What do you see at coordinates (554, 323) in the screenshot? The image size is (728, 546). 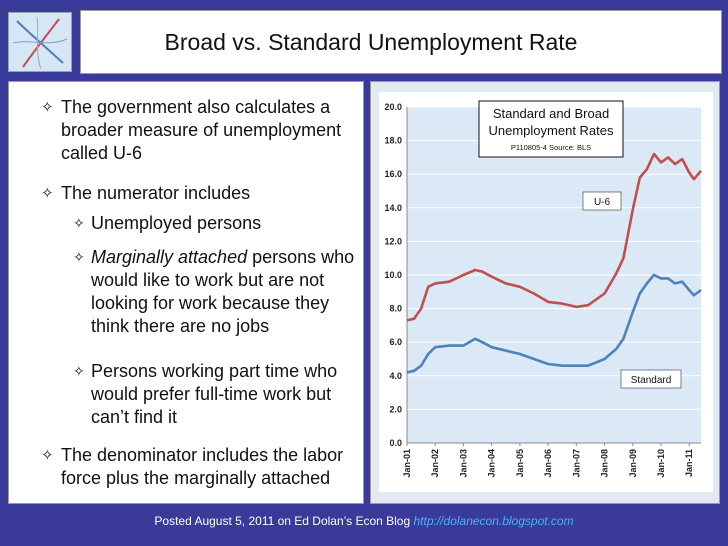 I see `series-line-standard` at bounding box center [554, 323].